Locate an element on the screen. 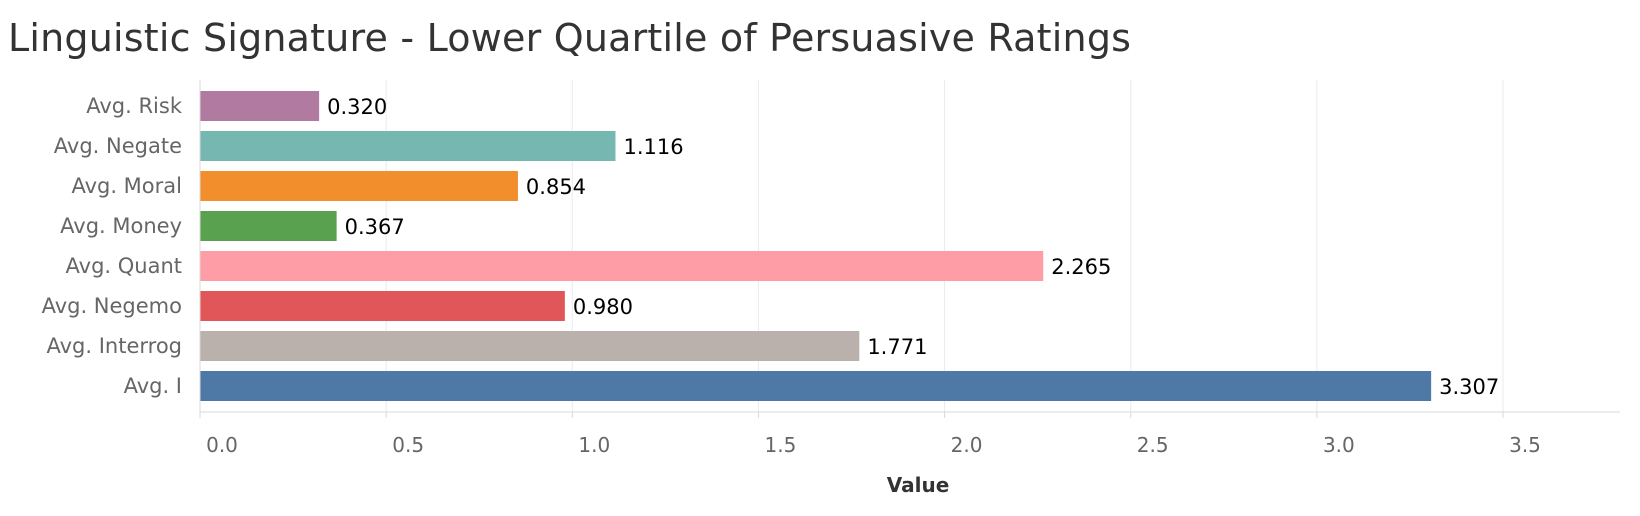  category-label: Avg. Risk is located at coordinates (134, 106).